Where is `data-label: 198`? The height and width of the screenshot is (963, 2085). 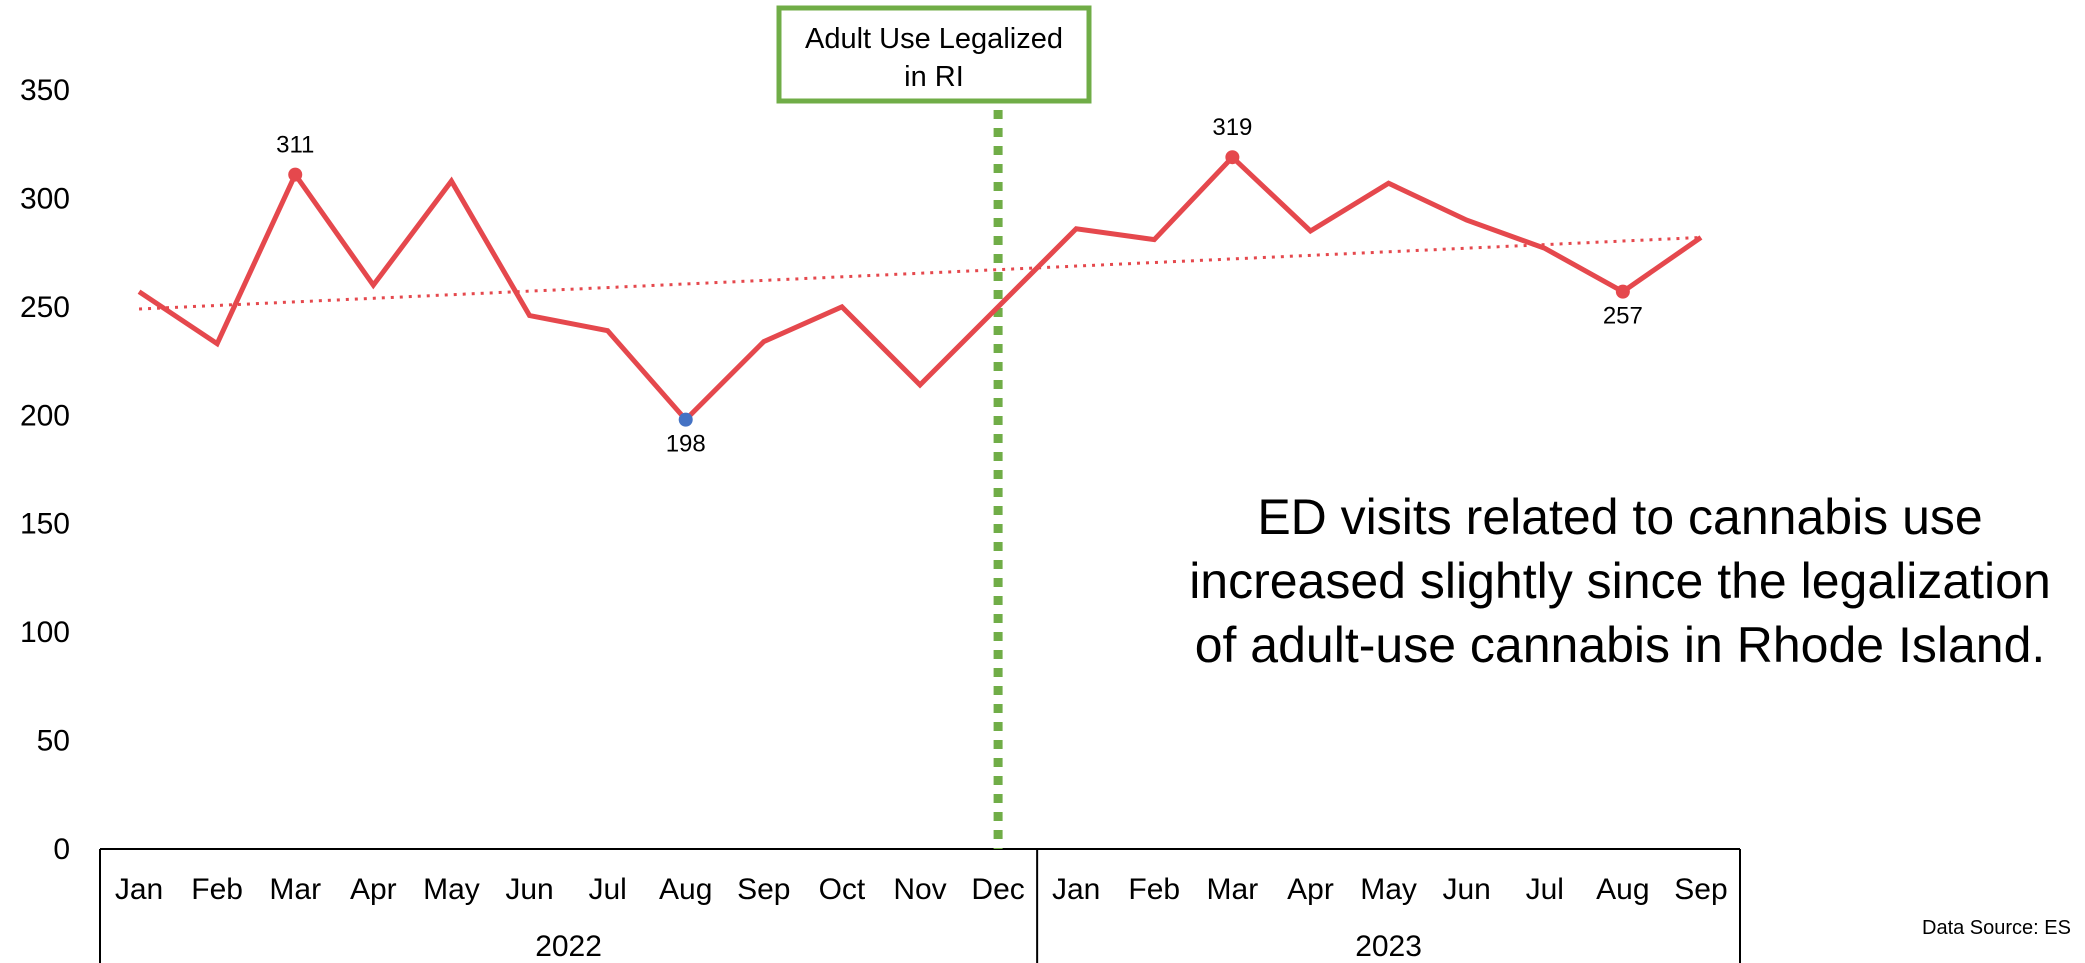
data-label: 198 is located at coordinates (686, 444).